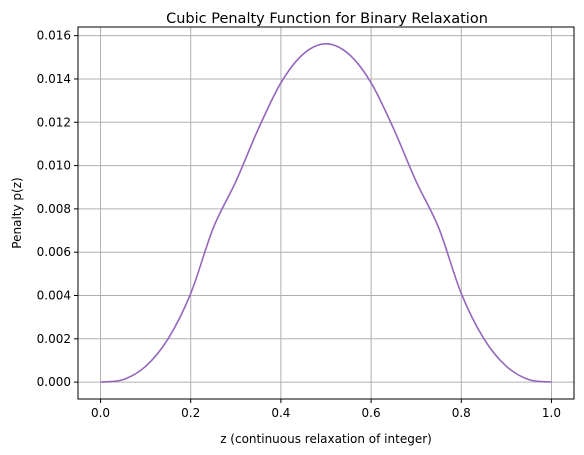 The image size is (584, 455). What do you see at coordinates (551, 413) in the screenshot?
I see `x-tick-label: 1.0` at bounding box center [551, 413].